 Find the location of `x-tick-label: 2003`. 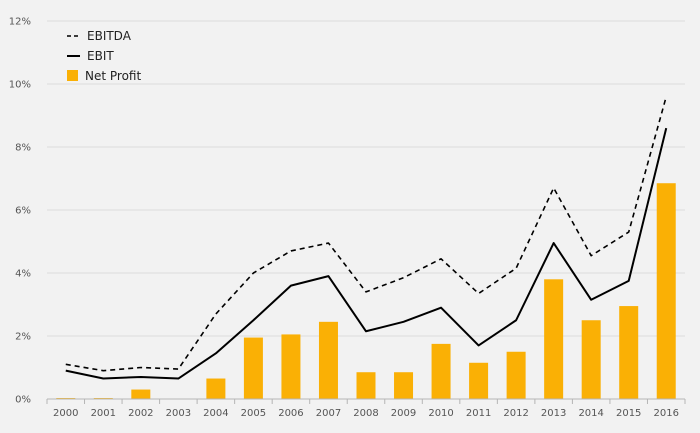

x-tick-label: 2003 is located at coordinates (178, 413).